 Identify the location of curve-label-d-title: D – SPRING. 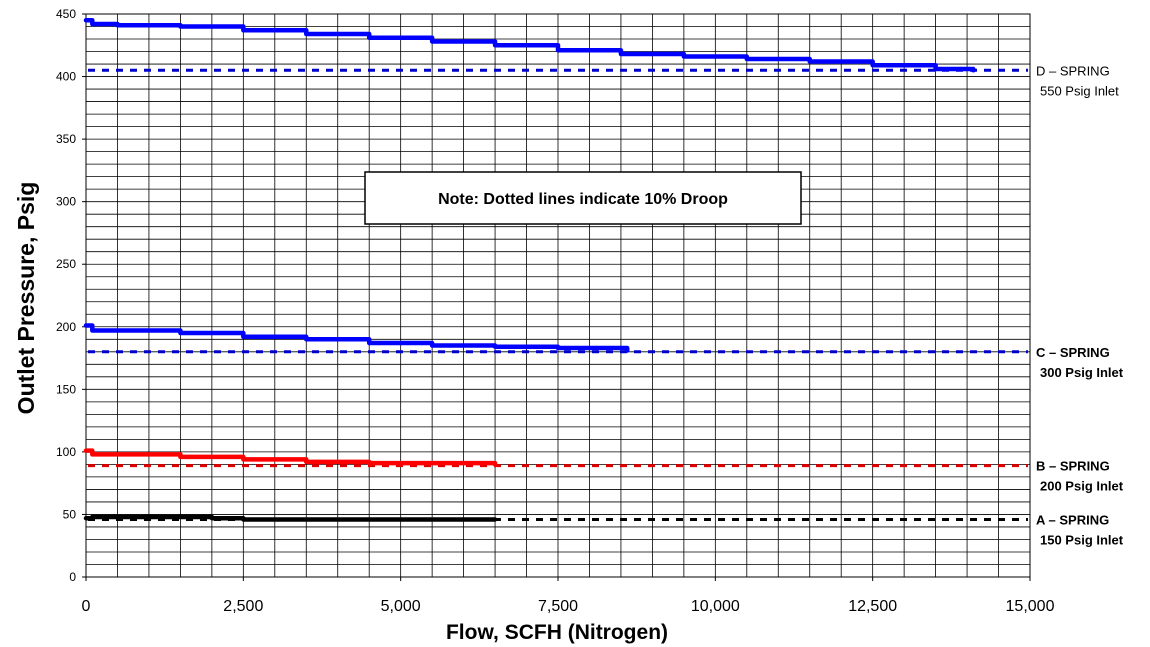
(1073, 70).